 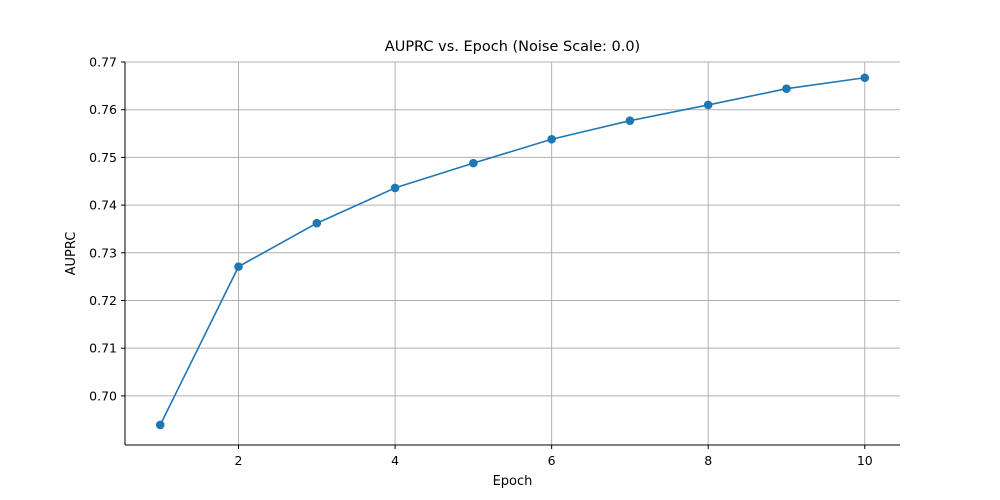 I want to click on x-tick-label: 8, so click(x=708, y=460).